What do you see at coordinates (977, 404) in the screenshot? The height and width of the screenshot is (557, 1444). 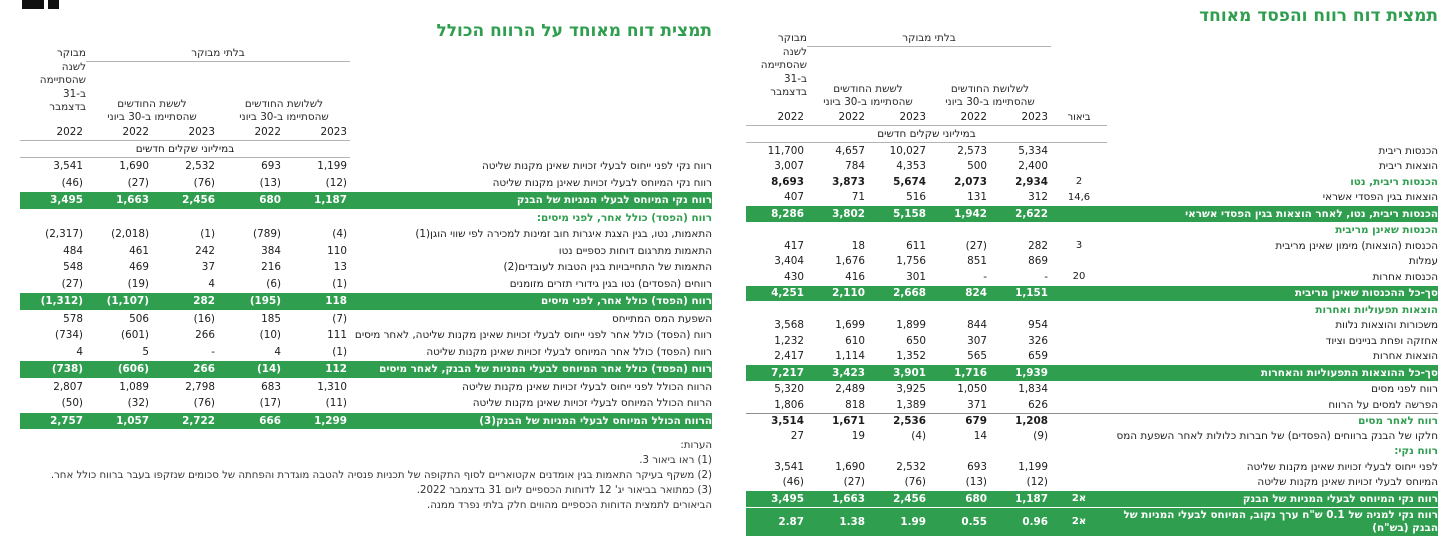 I see `value-cell: 371` at bounding box center [977, 404].